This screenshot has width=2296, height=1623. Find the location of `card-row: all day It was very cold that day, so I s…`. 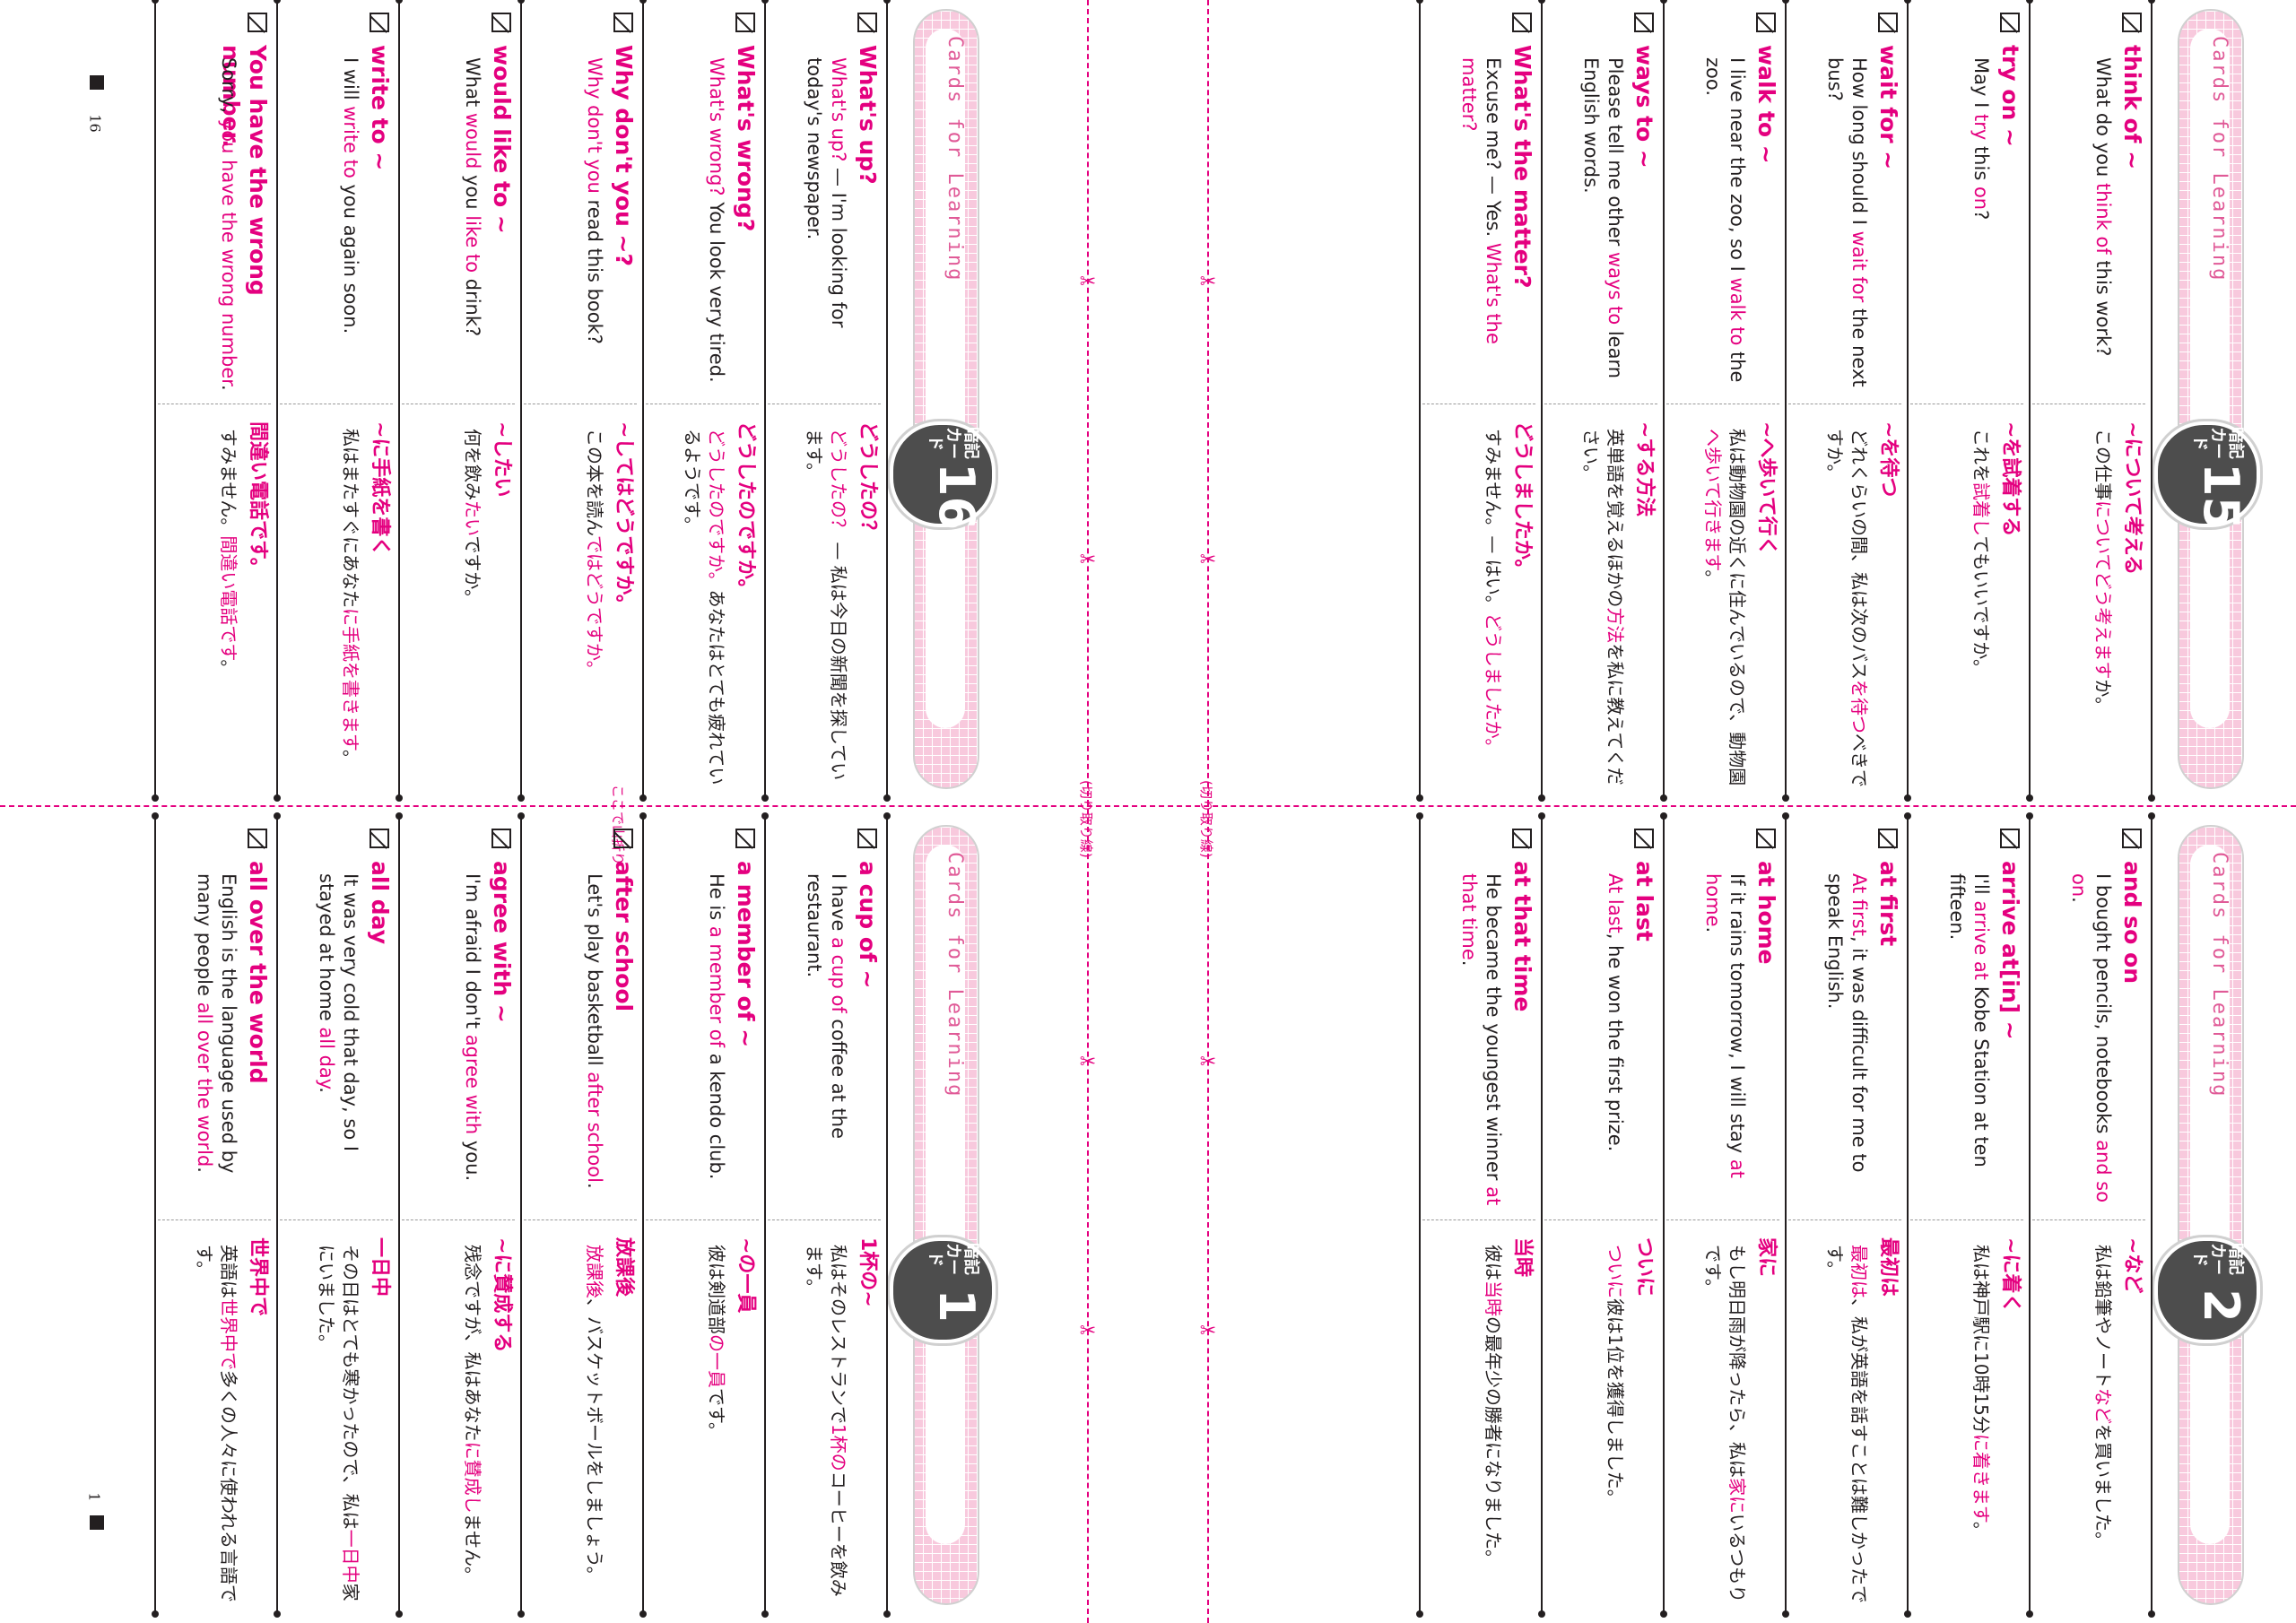

card-row: all day It was very cold that day, so I s… is located at coordinates (339, 1215).